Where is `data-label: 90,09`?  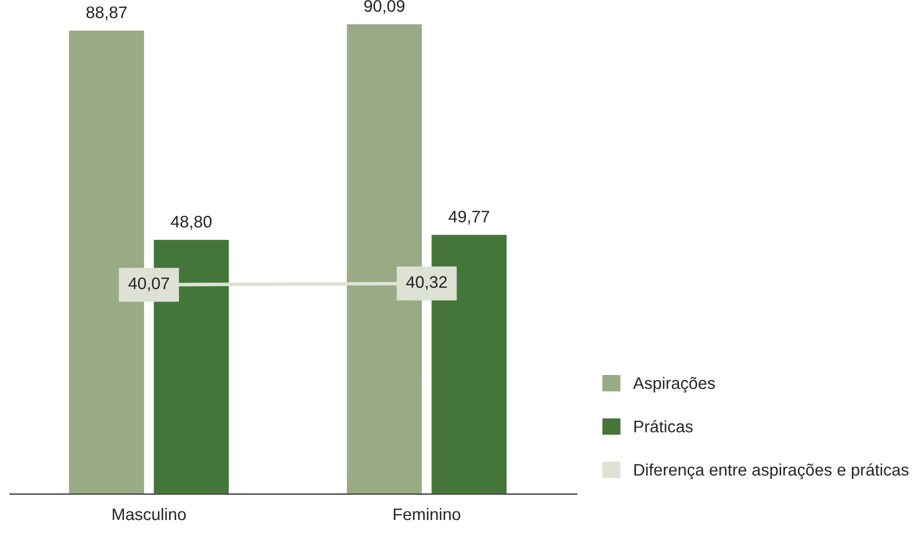 data-label: 90,09 is located at coordinates (384, 7).